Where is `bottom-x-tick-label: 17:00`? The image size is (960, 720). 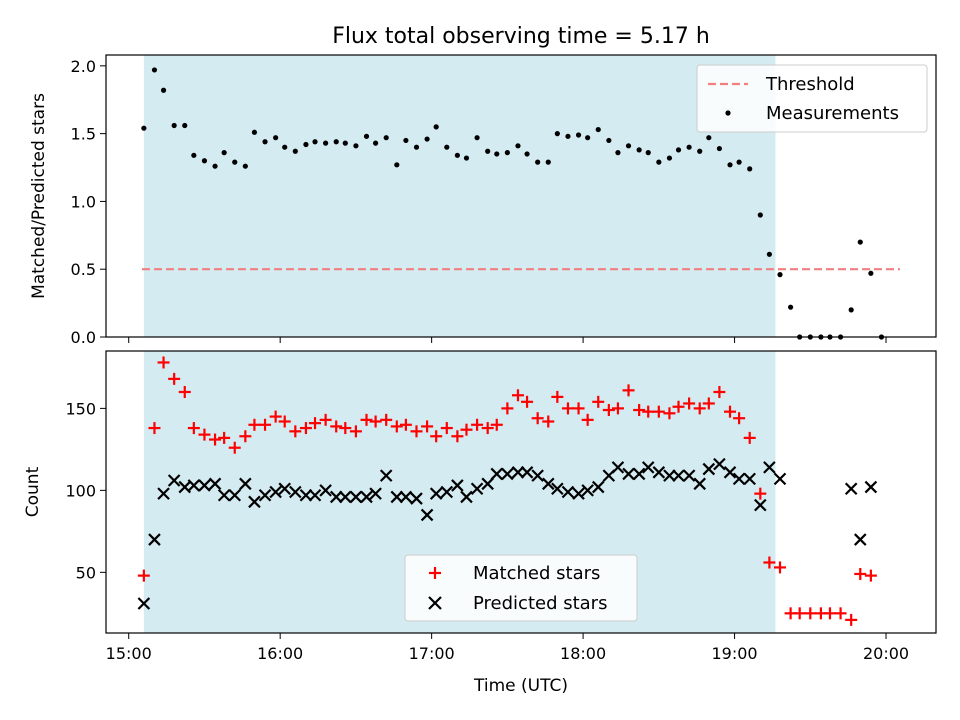 bottom-x-tick-label: 17:00 is located at coordinates (432, 653).